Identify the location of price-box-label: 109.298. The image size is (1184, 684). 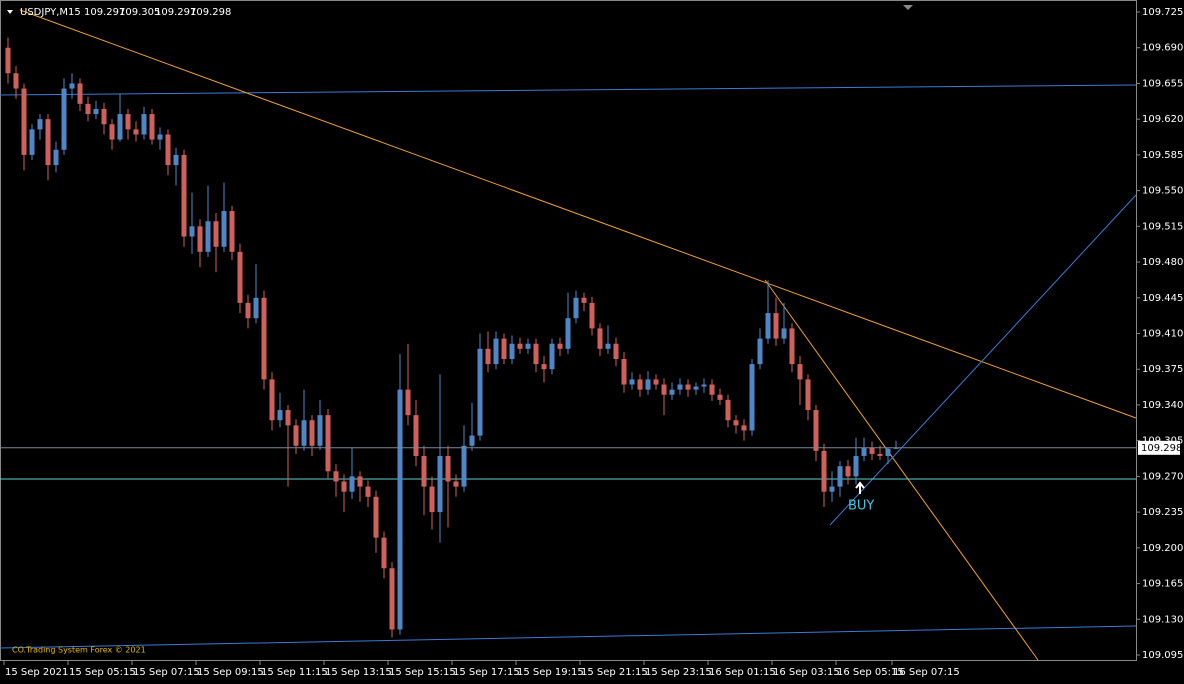
(1161, 448).